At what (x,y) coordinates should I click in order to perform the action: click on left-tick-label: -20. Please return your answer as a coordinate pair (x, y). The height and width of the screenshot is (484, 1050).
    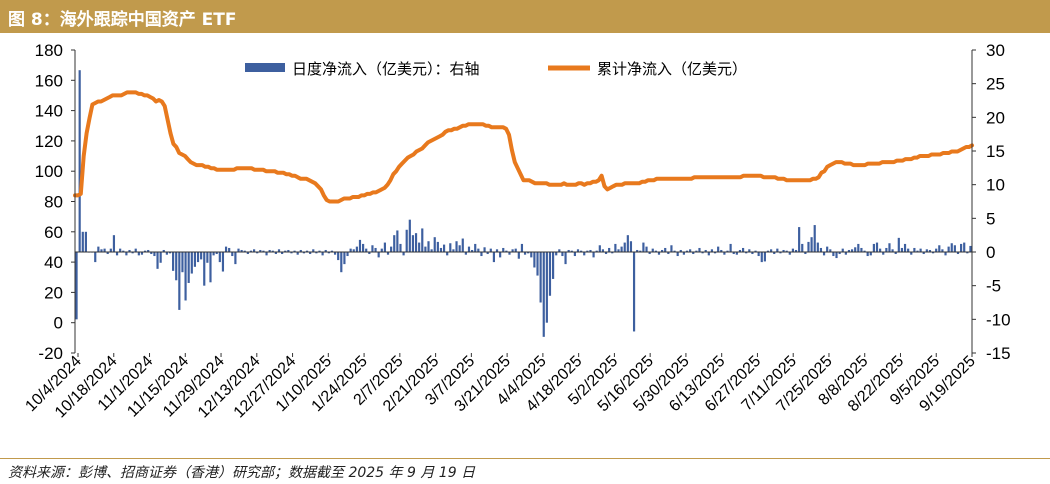
    Looking at the image, I should click on (50, 353).